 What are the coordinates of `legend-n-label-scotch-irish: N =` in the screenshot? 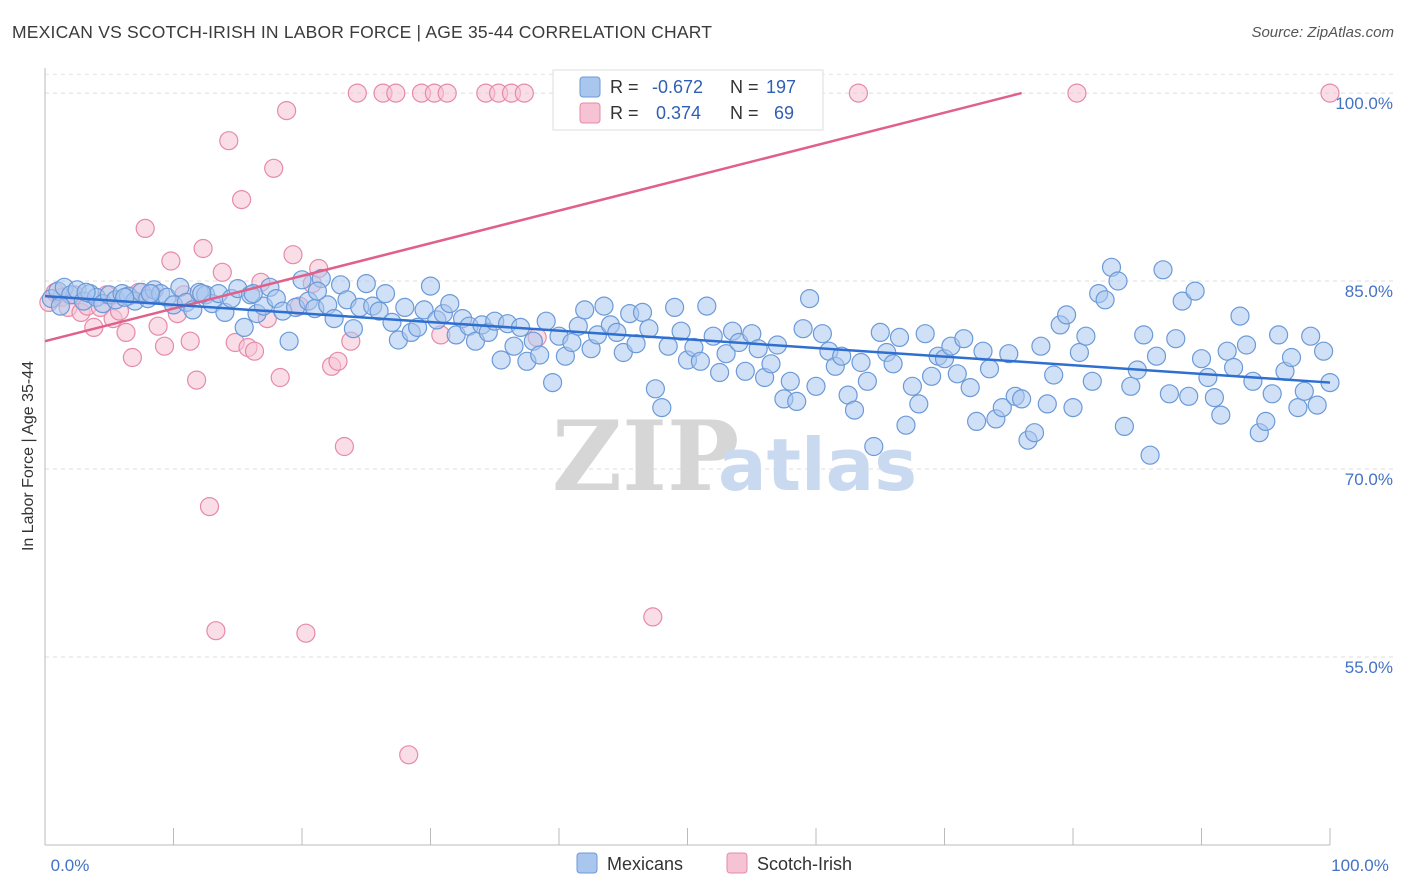 It's located at (744, 113).